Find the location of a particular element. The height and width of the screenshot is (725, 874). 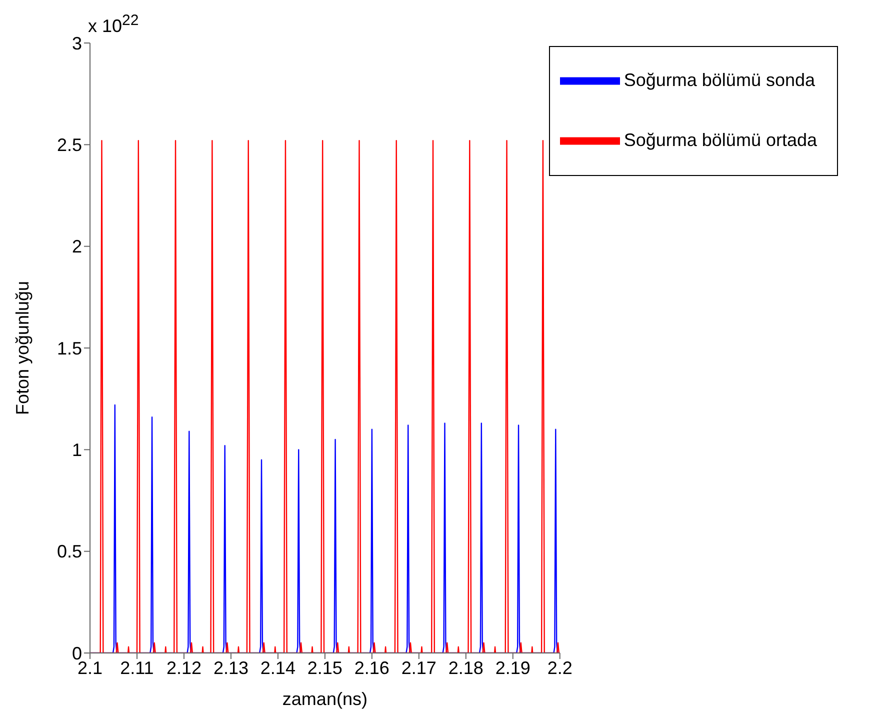

text: x 10$^{22}$ is located at coordinates (113, 24).